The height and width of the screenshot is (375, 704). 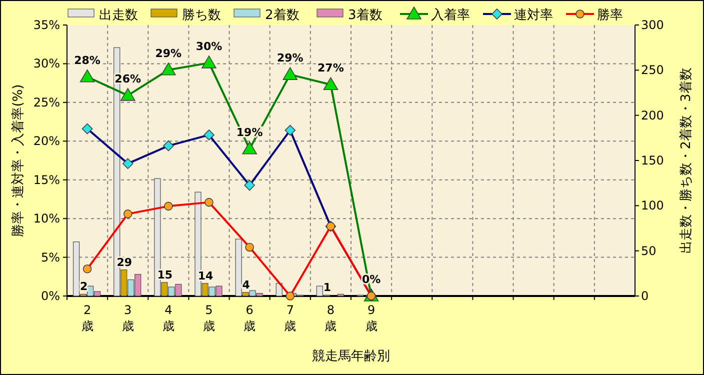 What do you see at coordinates (118, 15) in the screenshot?
I see `legend-label: 出走数` at bounding box center [118, 15].